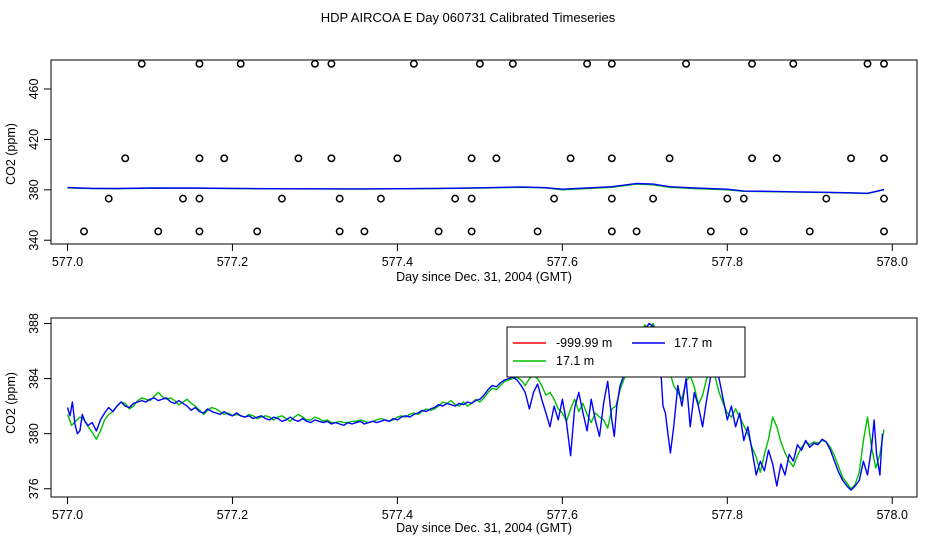 Image resolution: width=936 pixels, height=540 pixels. What do you see at coordinates (34, 89) in the screenshot?
I see `y-tick-label: 460` at bounding box center [34, 89].